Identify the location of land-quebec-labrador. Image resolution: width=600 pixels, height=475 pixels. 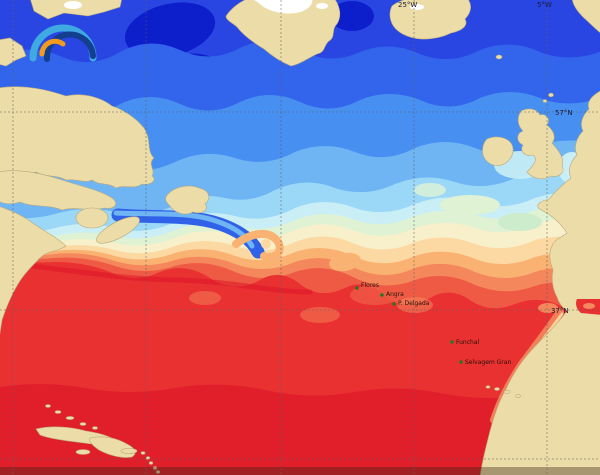
(77, 137).